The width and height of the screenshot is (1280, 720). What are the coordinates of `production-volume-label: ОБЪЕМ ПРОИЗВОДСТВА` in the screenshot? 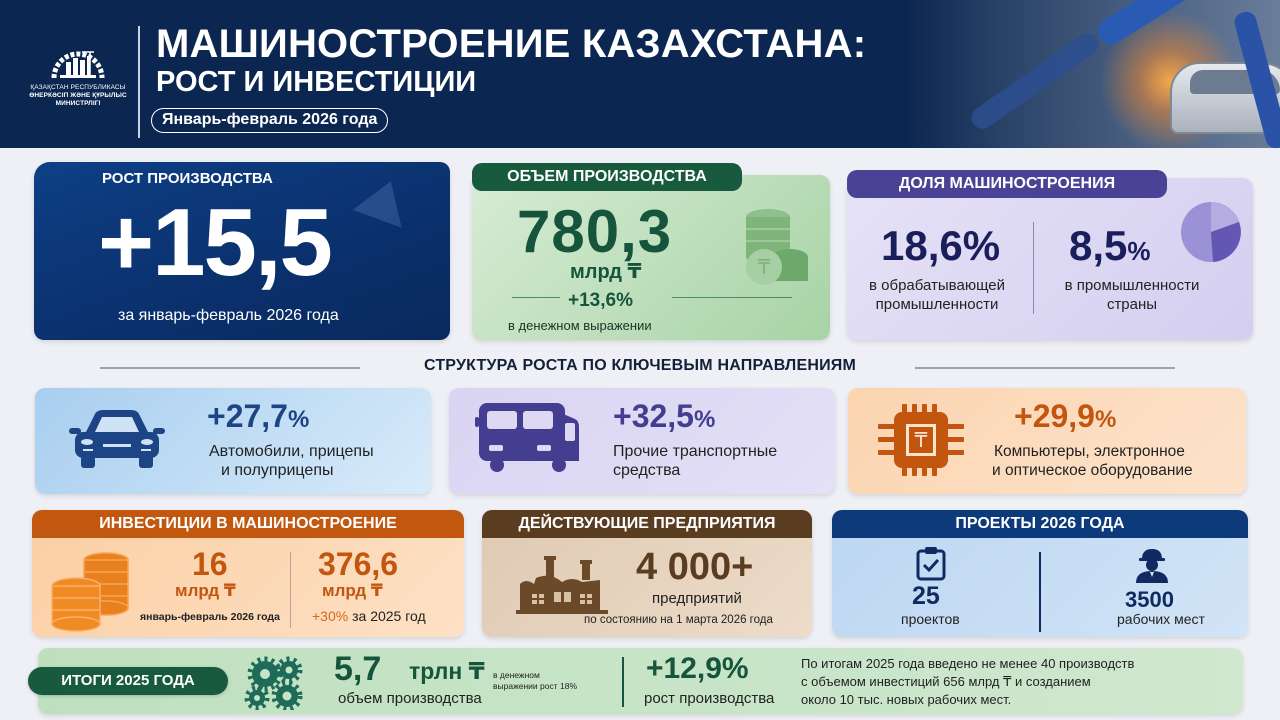 It's located at (607, 177).